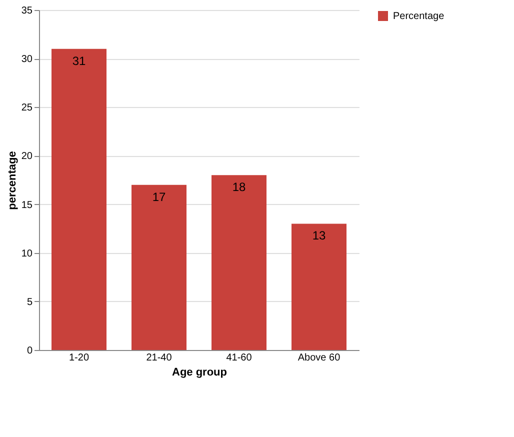  What do you see at coordinates (79, 61) in the screenshot?
I see `data-label: 31` at bounding box center [79, 61].